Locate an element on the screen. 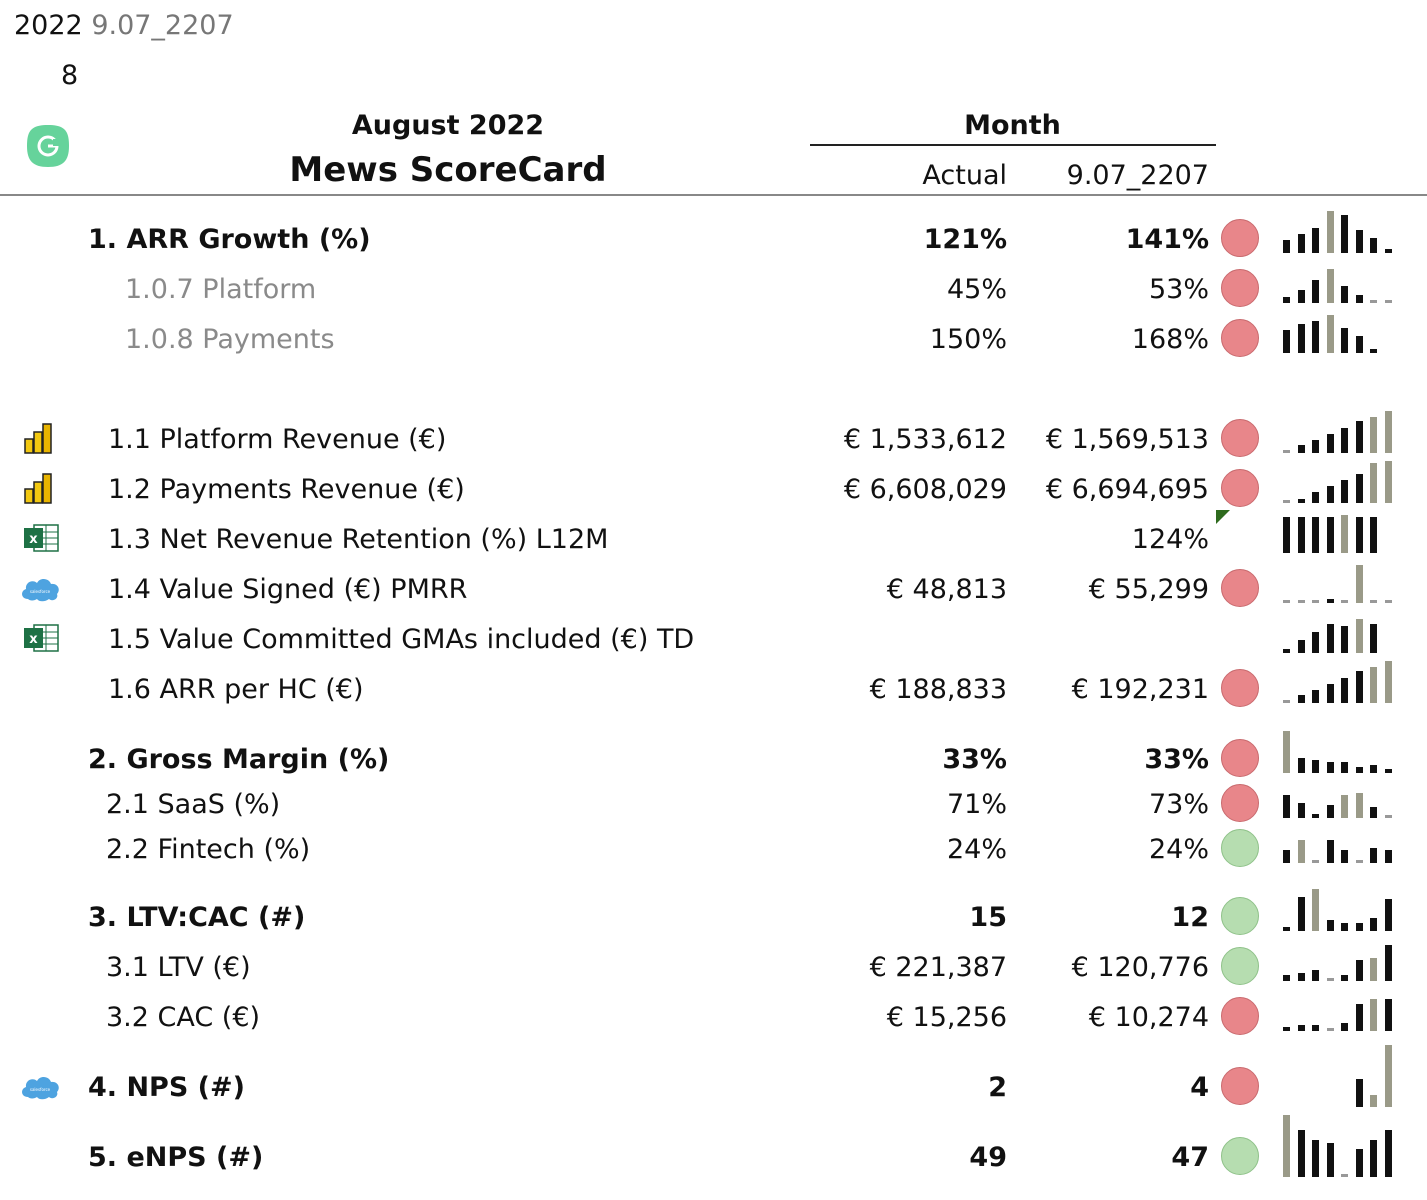  page-number: 8 is located at coordinates (70, 75).